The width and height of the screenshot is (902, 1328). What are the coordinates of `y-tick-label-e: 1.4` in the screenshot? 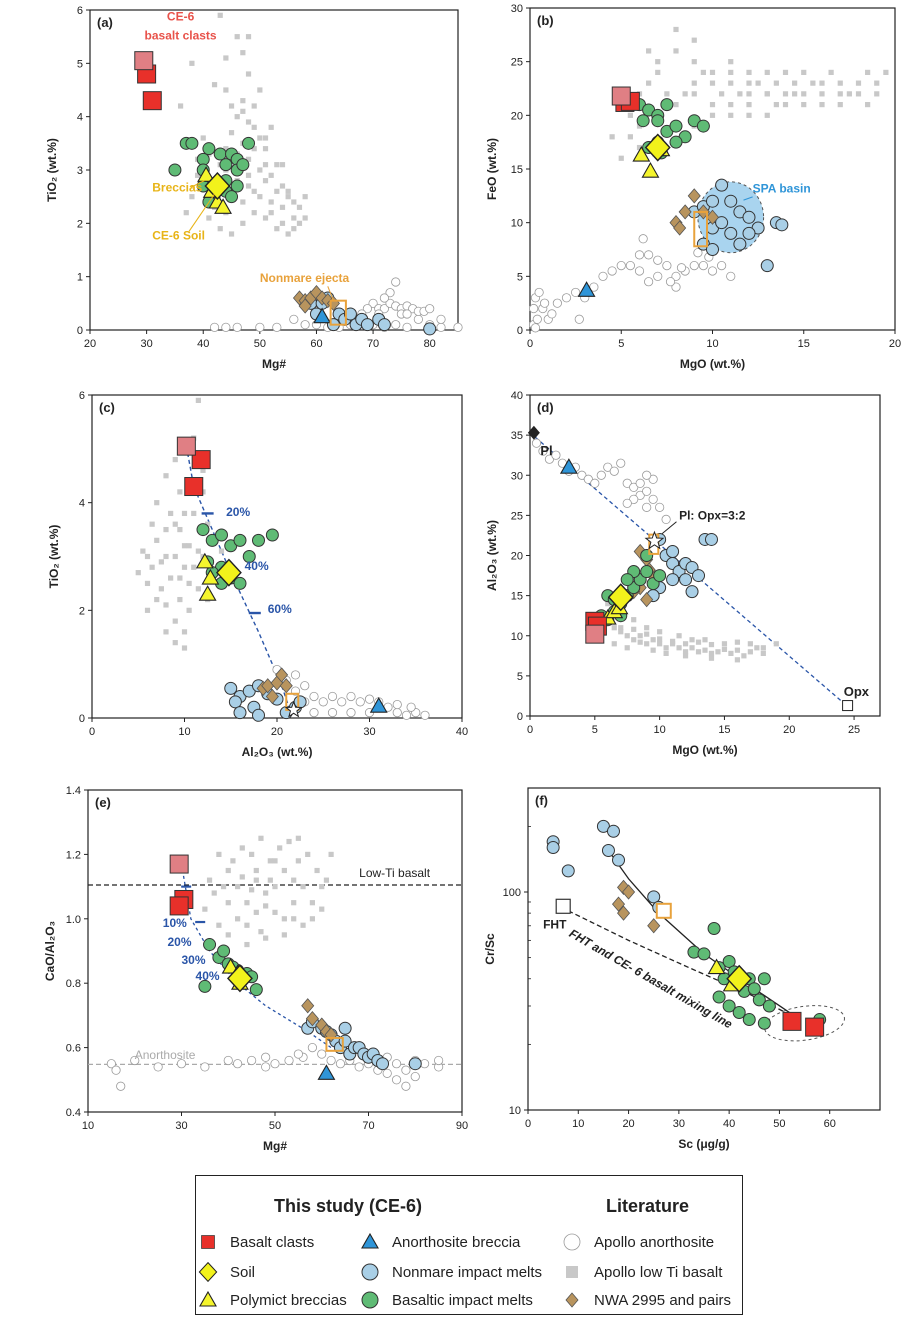 It's located at (73, 791).